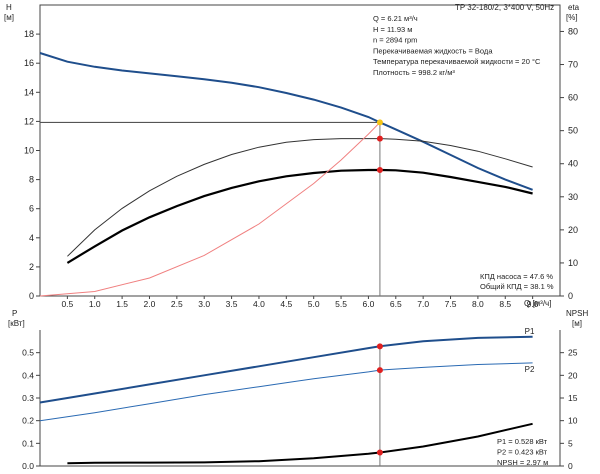 Image resolution: width=600 pixels, height=474 pixels. I want to click on y-right-axis-label: eta, so click(574, 7).